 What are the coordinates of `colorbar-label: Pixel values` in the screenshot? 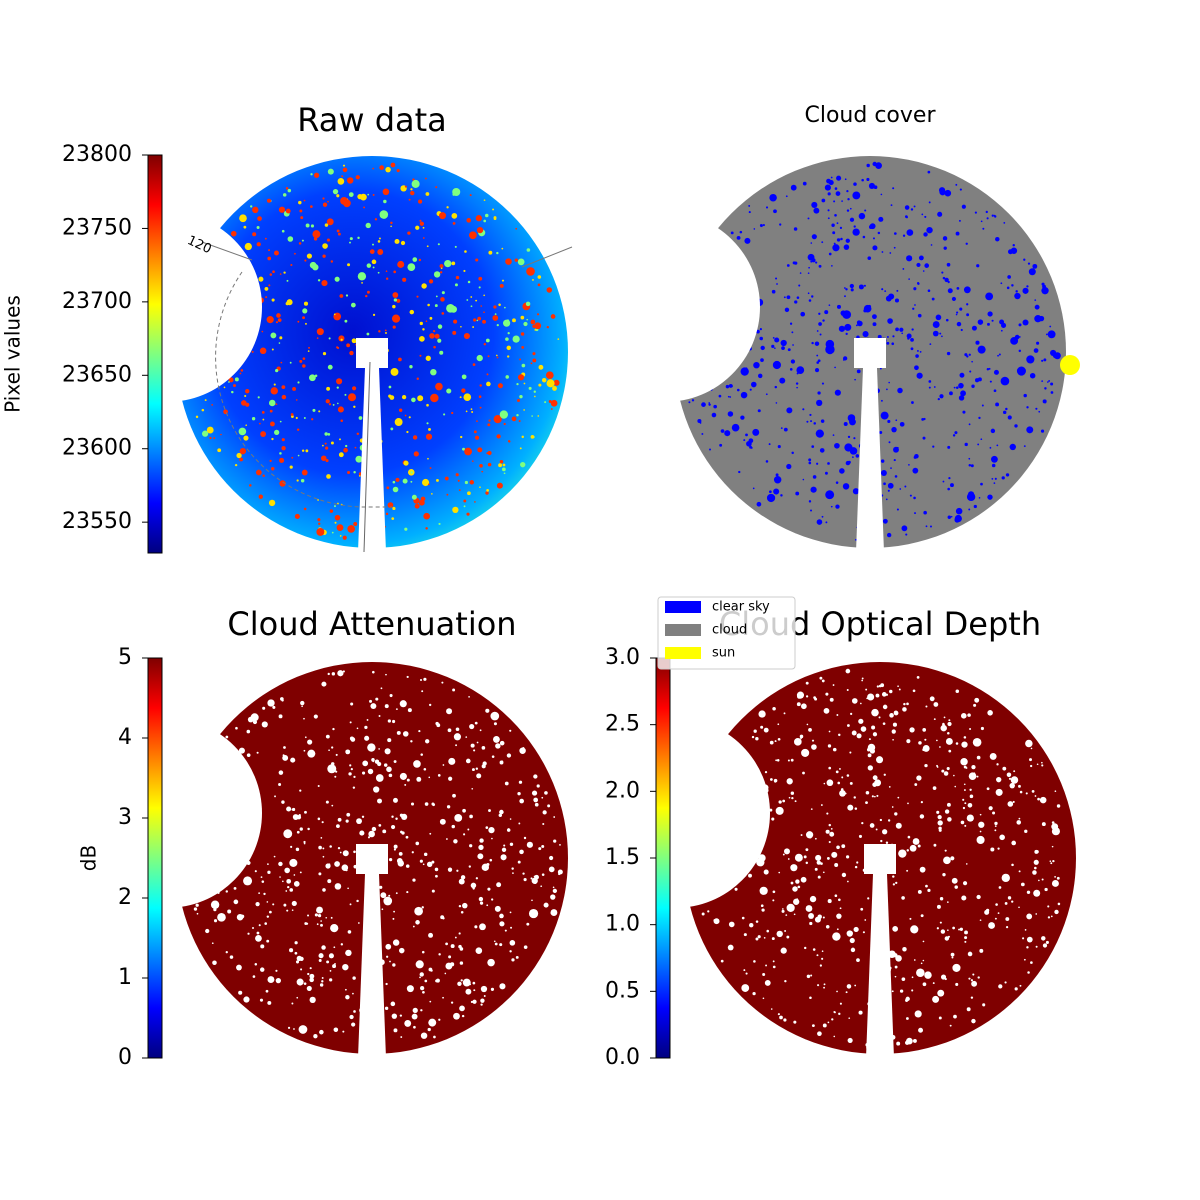 It's located at (13, 354).